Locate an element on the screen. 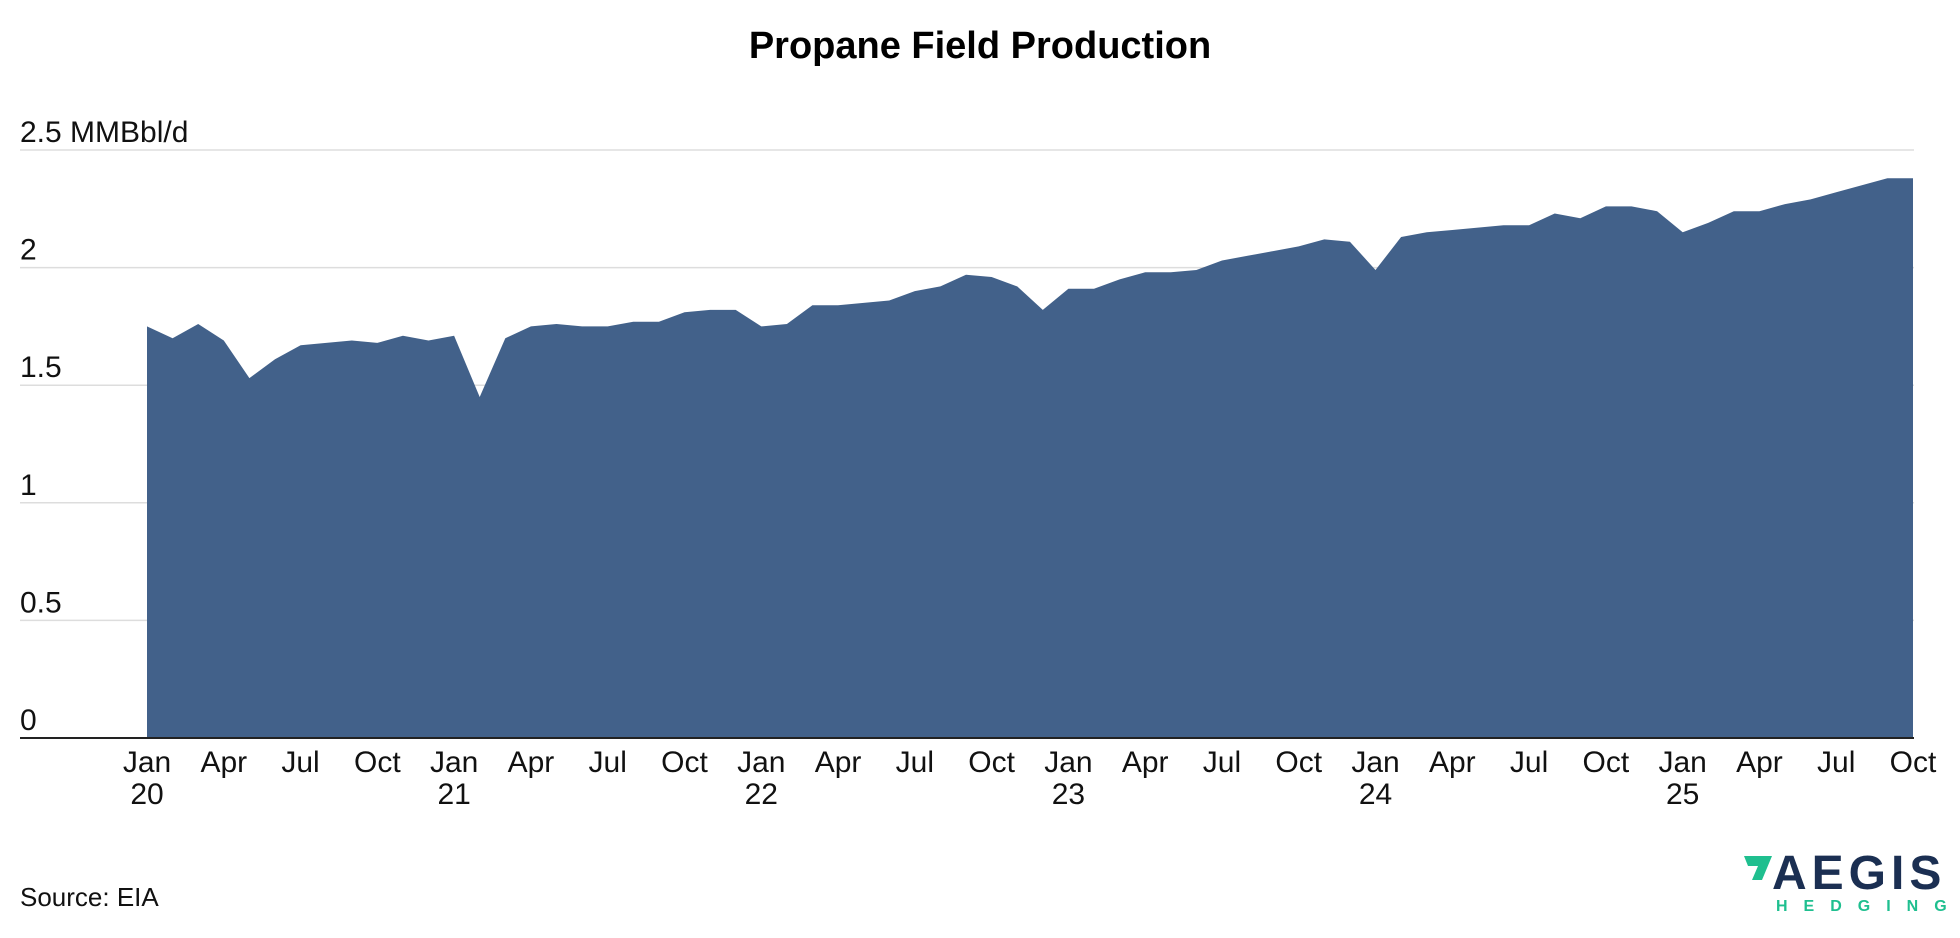  logo-main-text: AEGIS is located at coordinates (1859, 873).